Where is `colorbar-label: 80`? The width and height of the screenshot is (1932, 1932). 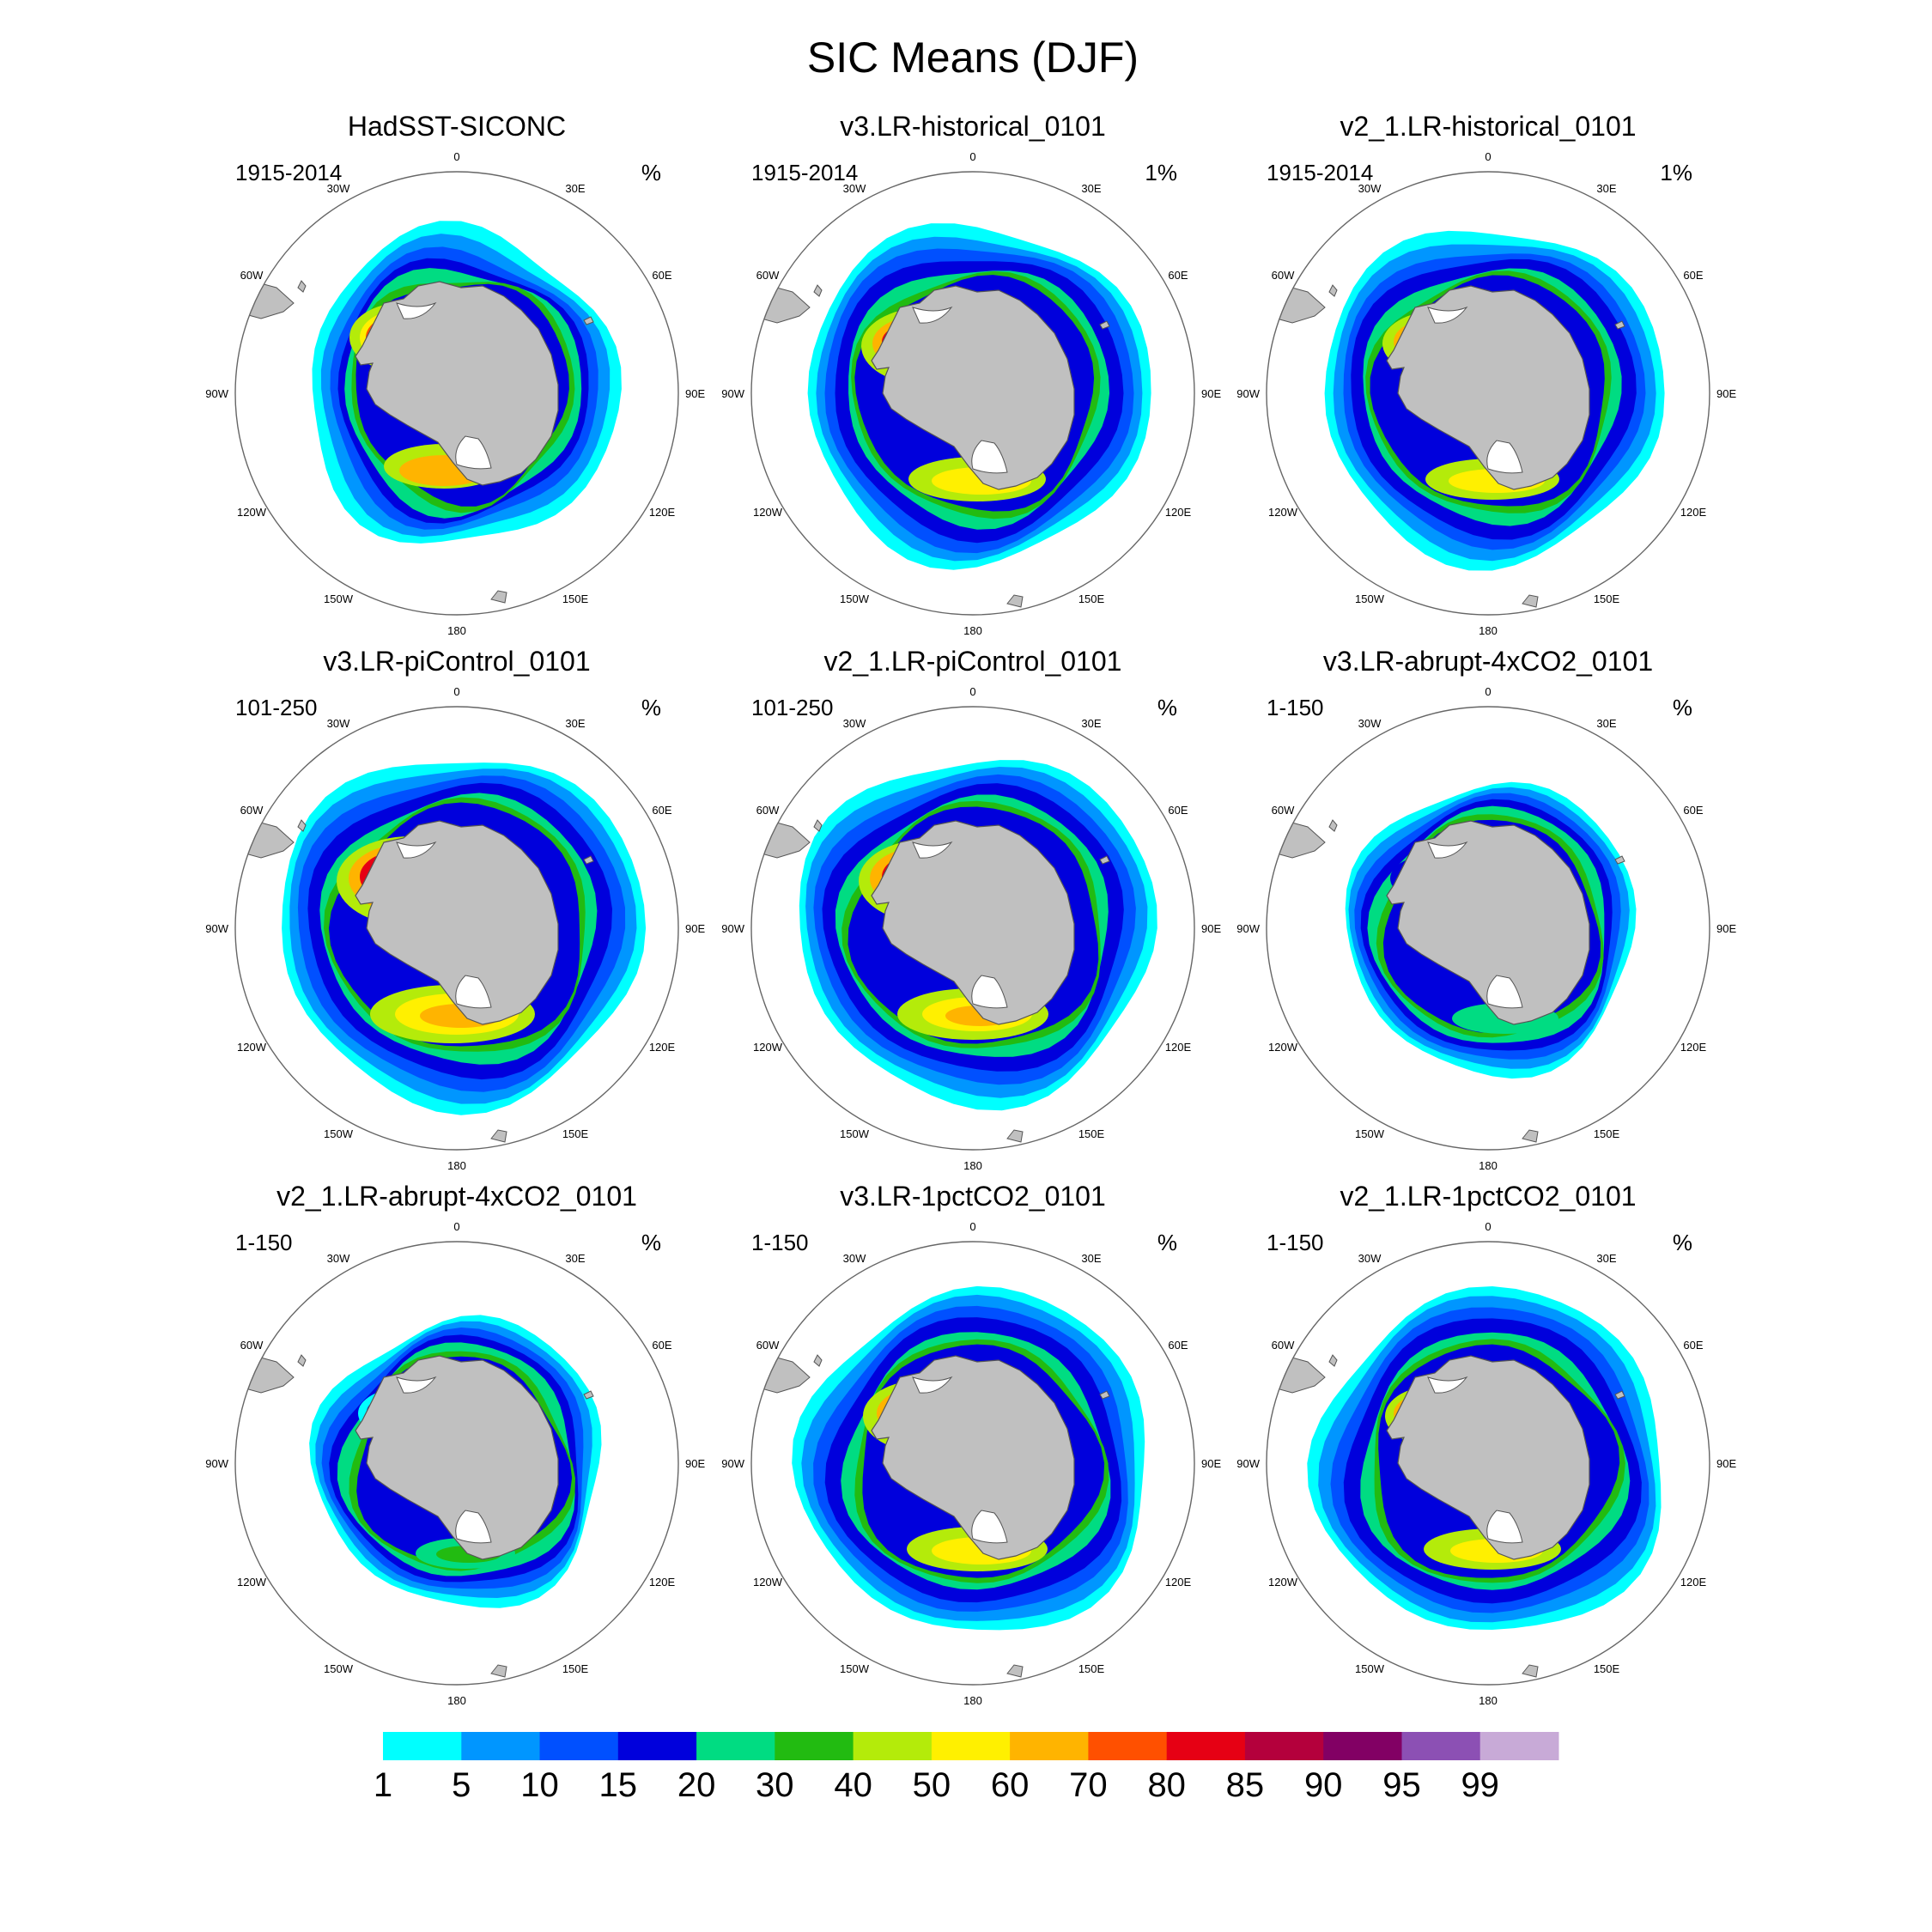 colorbar-label: 80 is located at coordinates (1166, 1785).